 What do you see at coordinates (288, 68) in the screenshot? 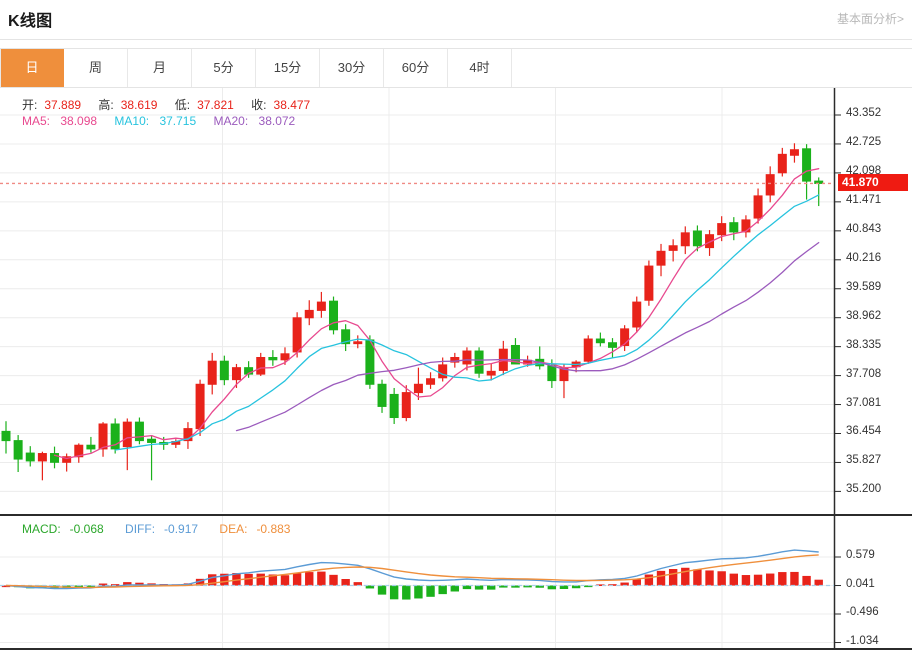
I see `tab-4: 15分` at bounding box center [288, 68].